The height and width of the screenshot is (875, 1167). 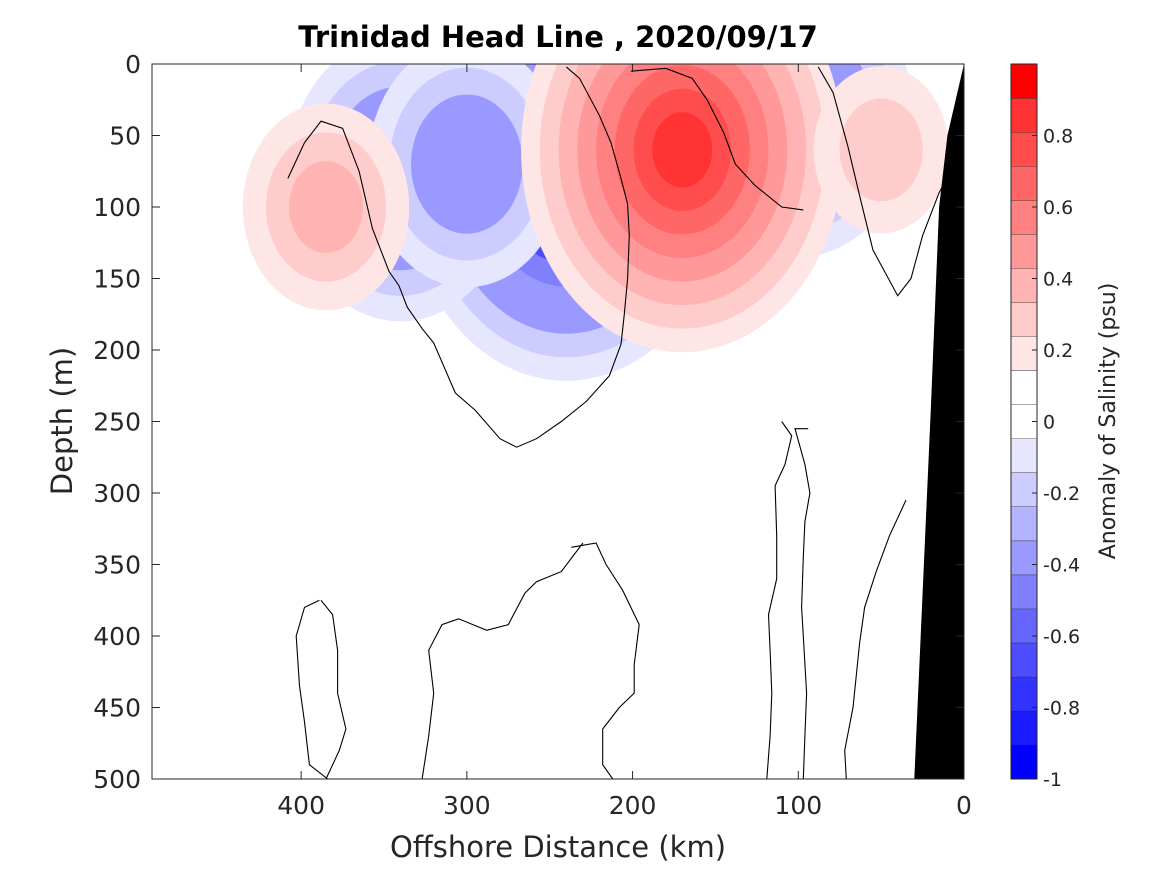 I want to click on colorbar-tick-label: -0.4, so click(x=1061, y=566).